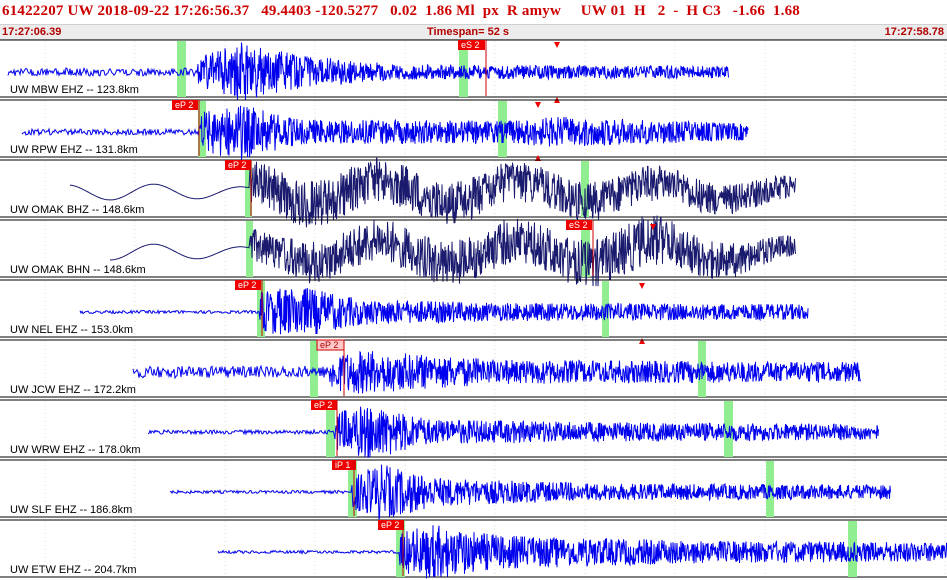  Describe the element at coordinates (71, 330) in the screenshot. I see `station-label: UW NEL EHZ -- 153.0km` at that location.